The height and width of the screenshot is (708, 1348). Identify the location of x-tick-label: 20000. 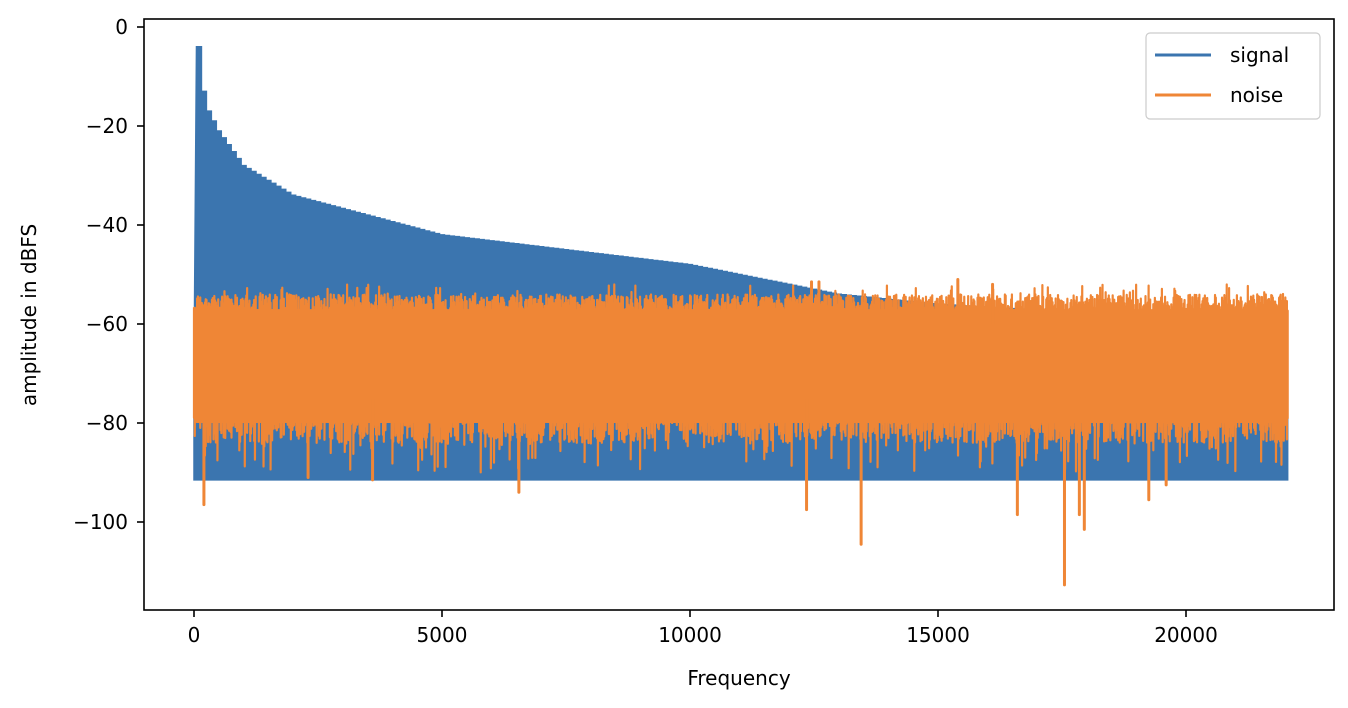
(1186, 635).